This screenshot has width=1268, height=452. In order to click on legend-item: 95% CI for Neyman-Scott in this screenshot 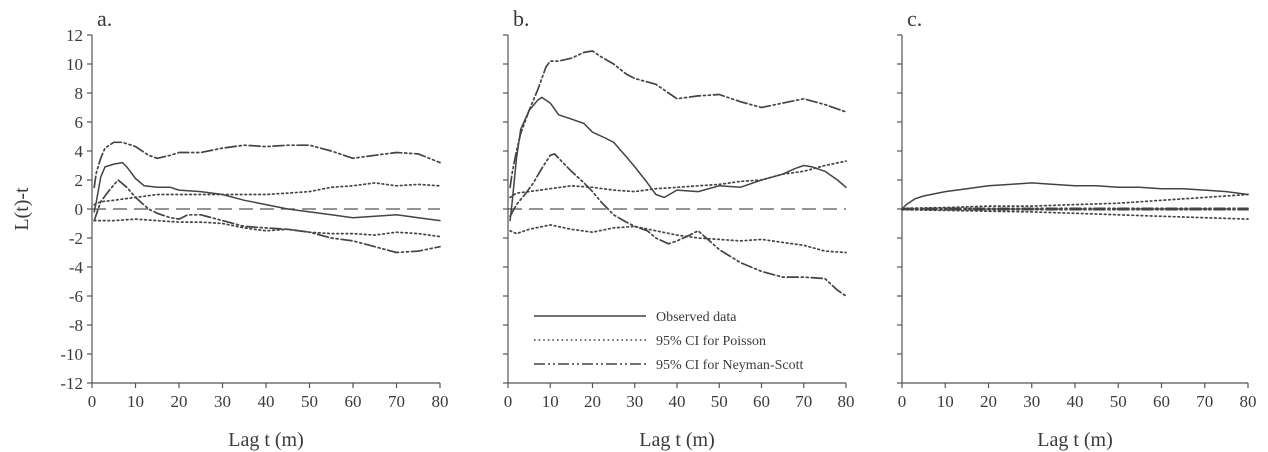, I will do `click(668, 365)`.